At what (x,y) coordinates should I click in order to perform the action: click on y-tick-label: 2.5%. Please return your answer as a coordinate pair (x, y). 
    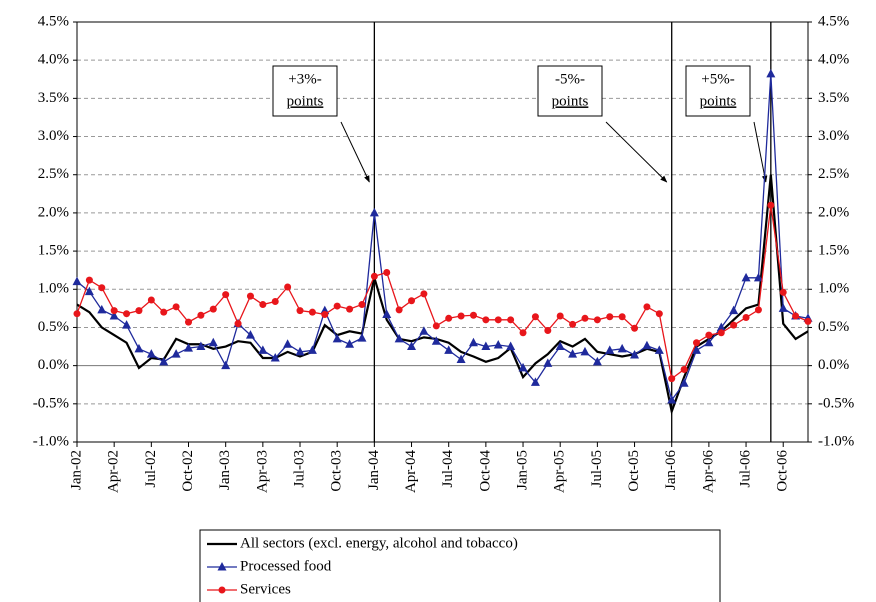
    Looking at the image, I should click on (53, 174).